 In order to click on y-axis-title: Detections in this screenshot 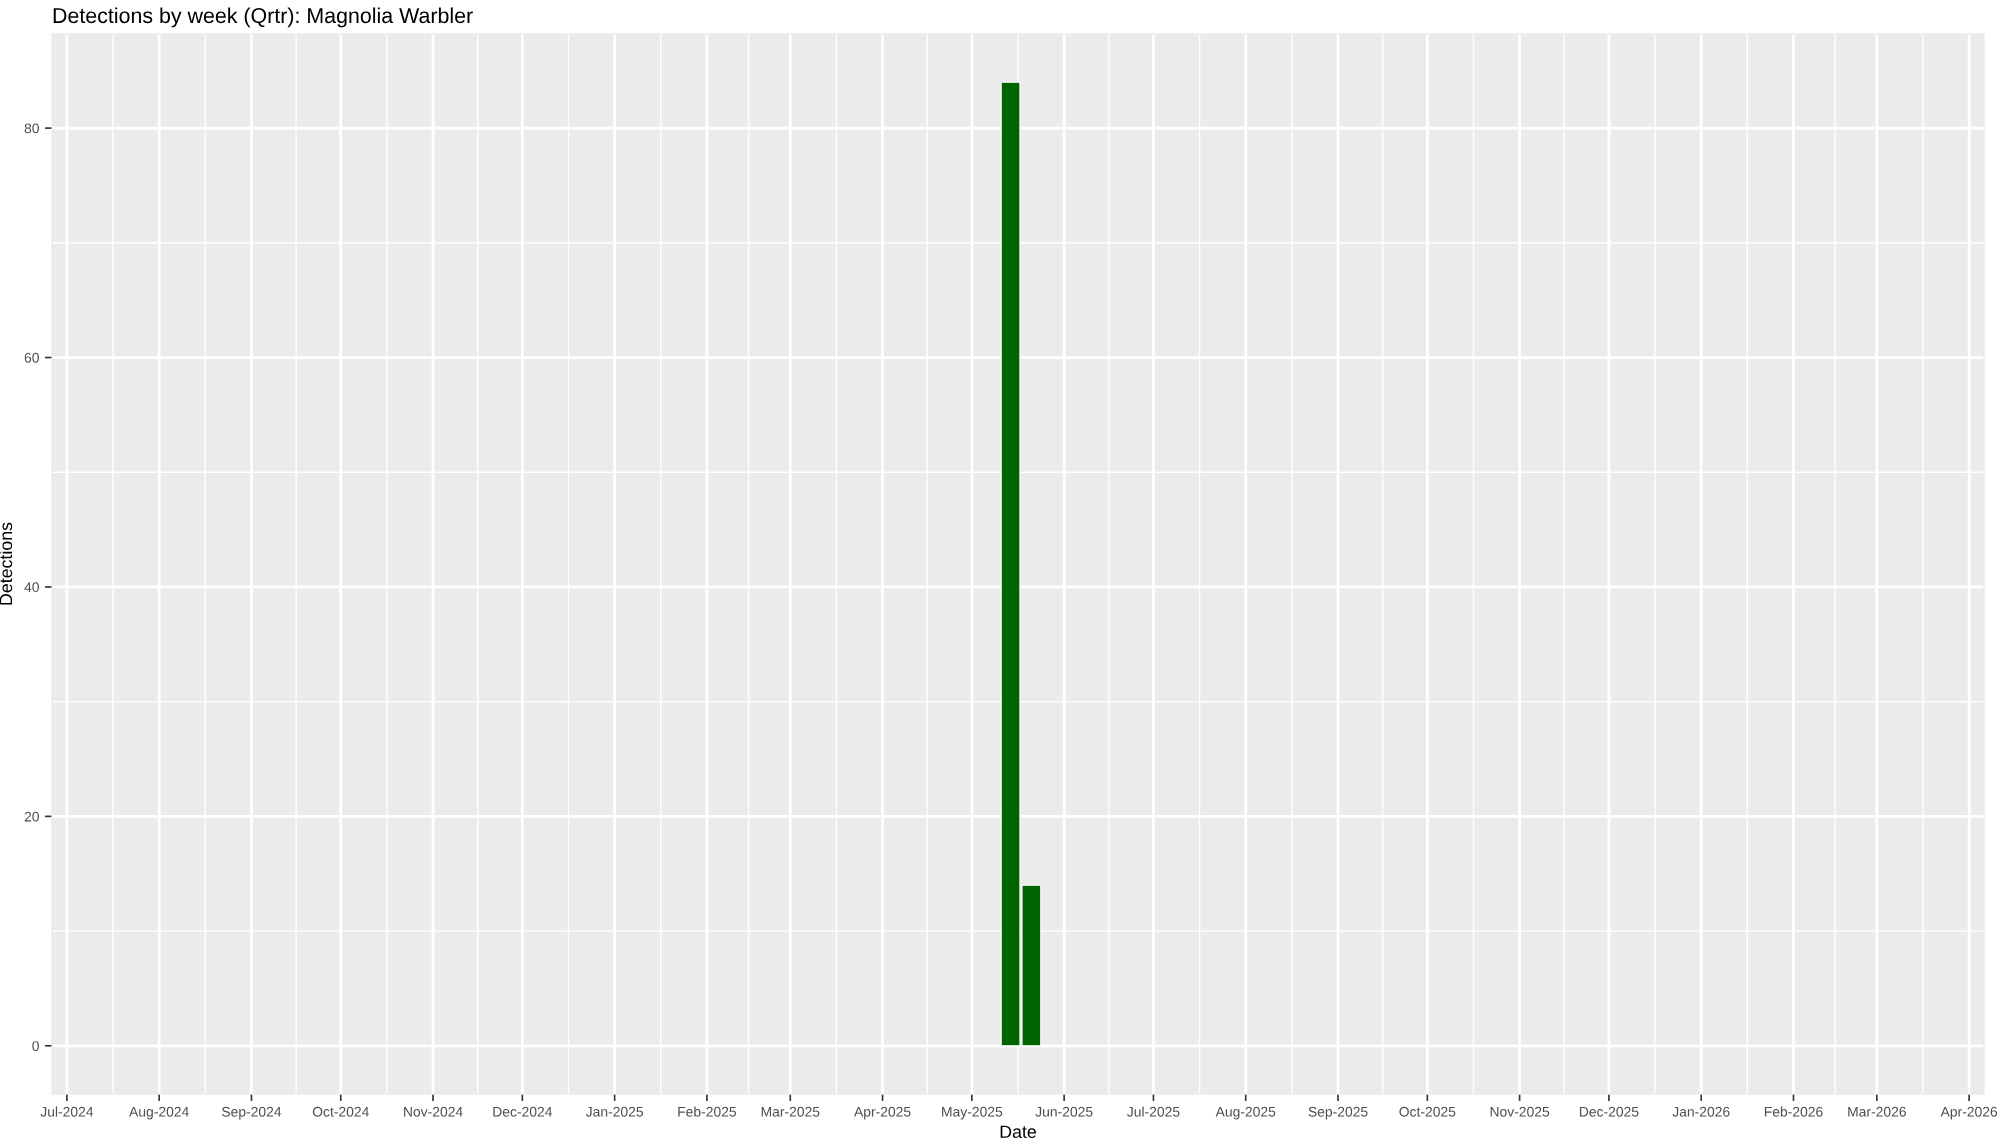, I will do `click(6, 563)`.